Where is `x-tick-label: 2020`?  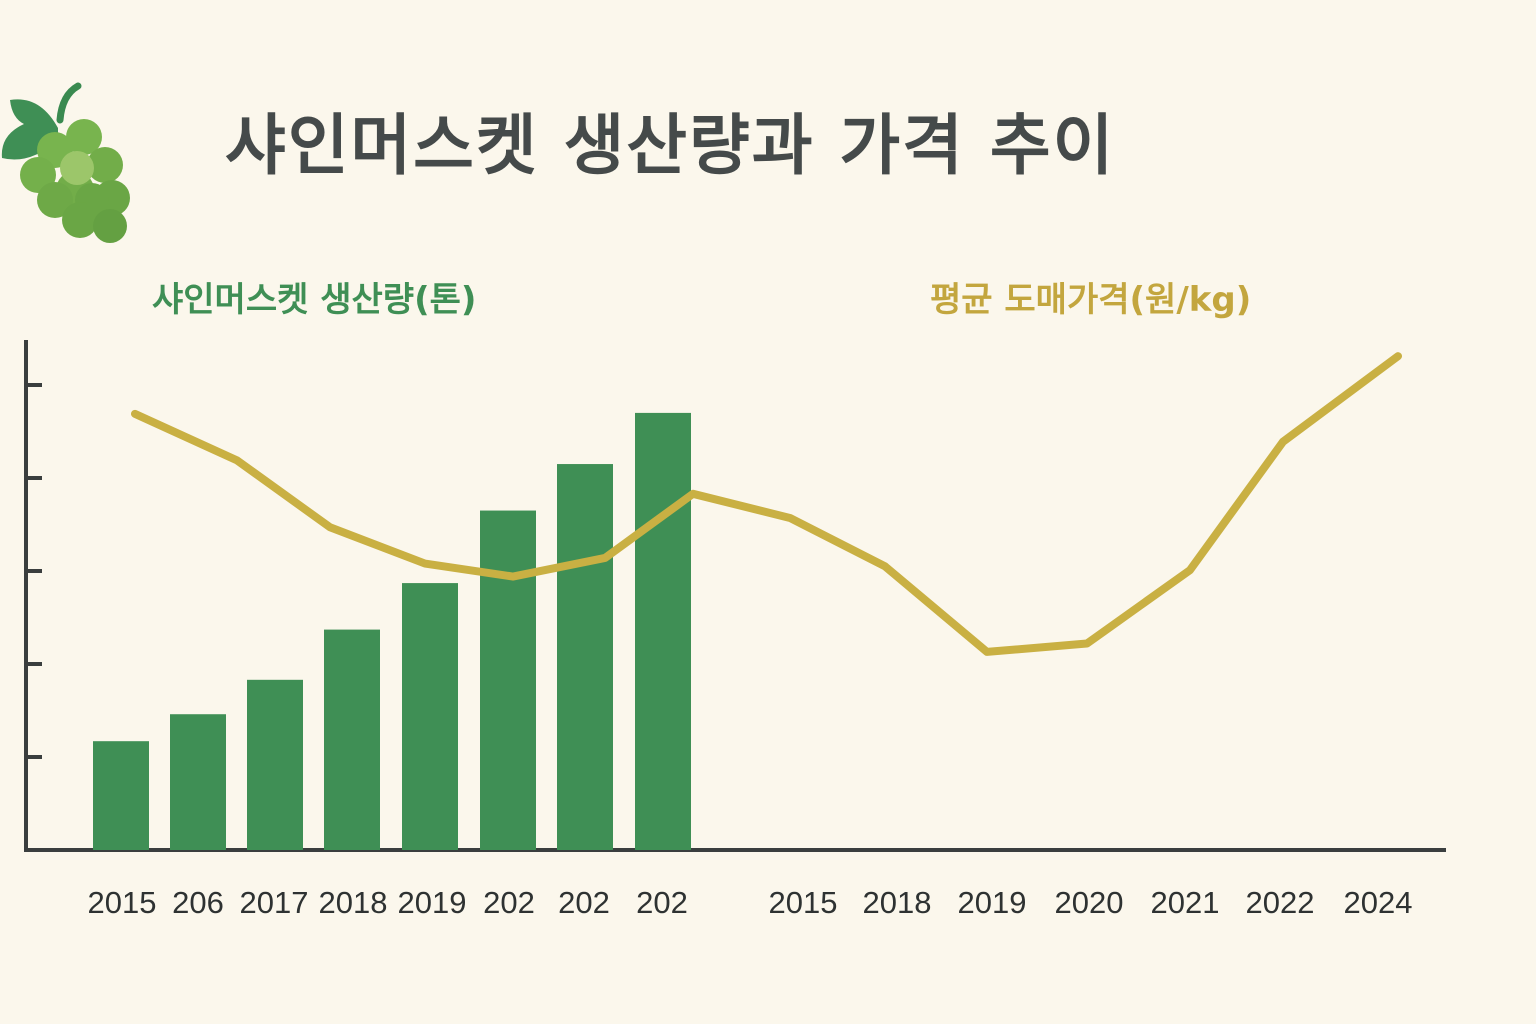
x-tick-label: 2020 is located at coordinates (1089, 902).